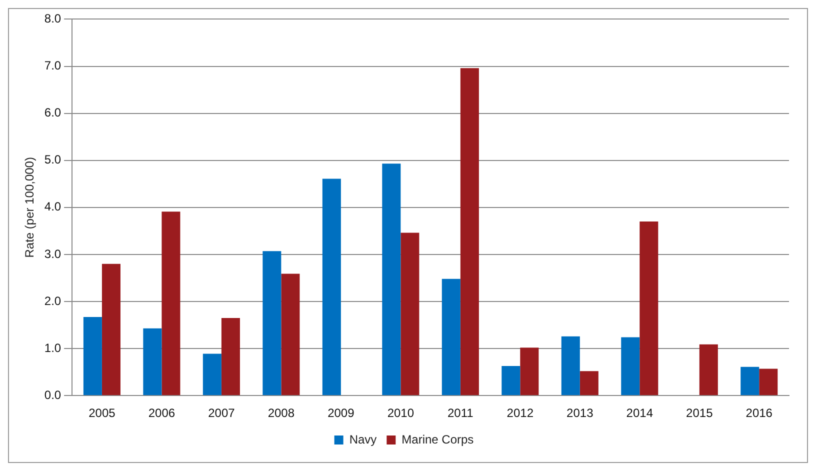  What do you see at coordinates (222, 413) in the screenshot?
I see `x-tick-label: 2007` at bounding box center [222, 413].